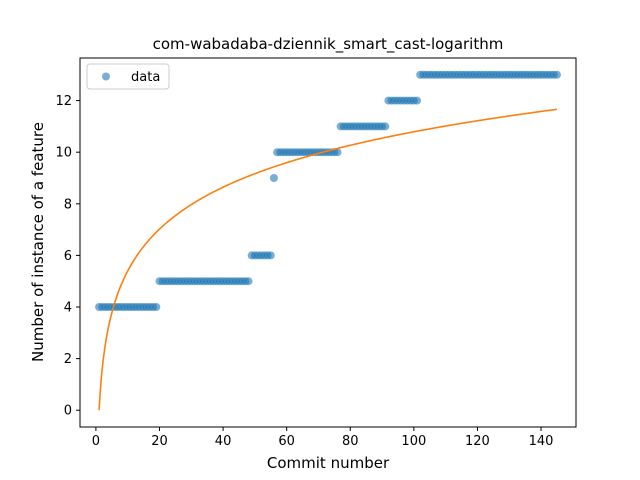 The image size is (640, 480). I want to click on legend: data, so click(128, 76).